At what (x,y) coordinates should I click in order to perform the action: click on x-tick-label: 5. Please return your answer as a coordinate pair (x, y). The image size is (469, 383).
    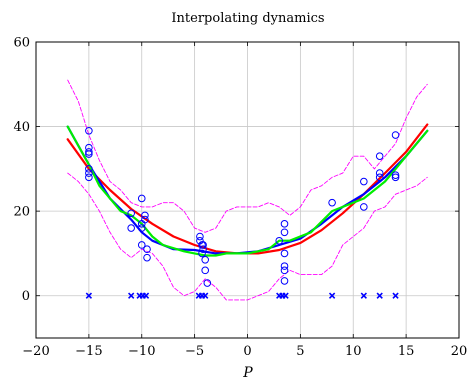
    Looking at the image, I should click on (300, 351).